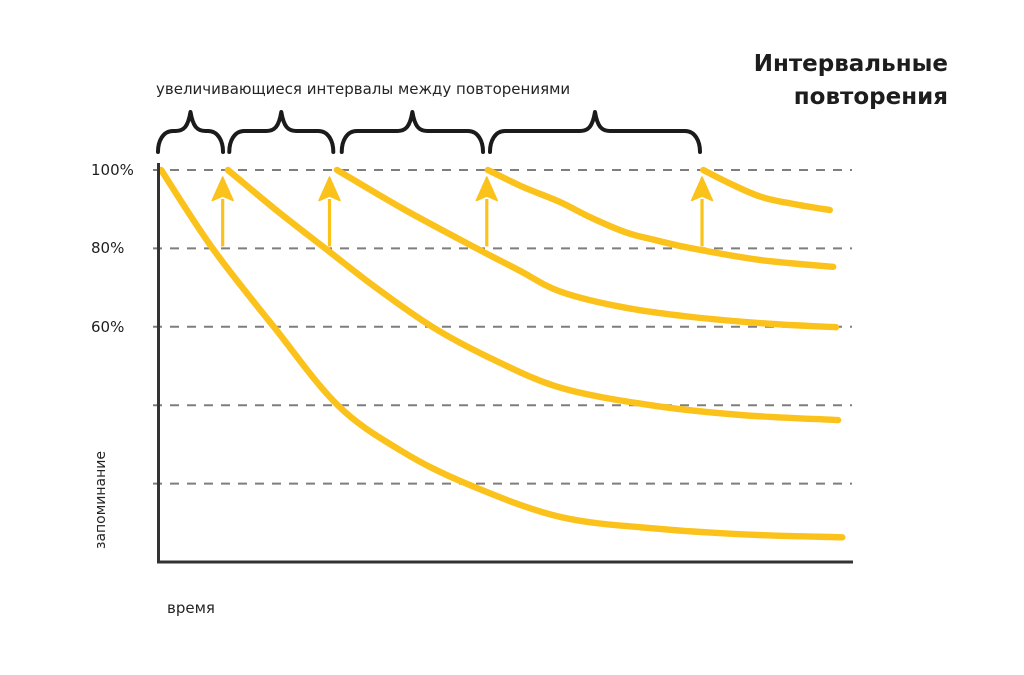 The width and height of the screenshot is (1024, 675). What do you see at coordinates (112, 170) in the screenshot?
I see `y-tick-label-100: 100%` at bounding box center [112, 170].